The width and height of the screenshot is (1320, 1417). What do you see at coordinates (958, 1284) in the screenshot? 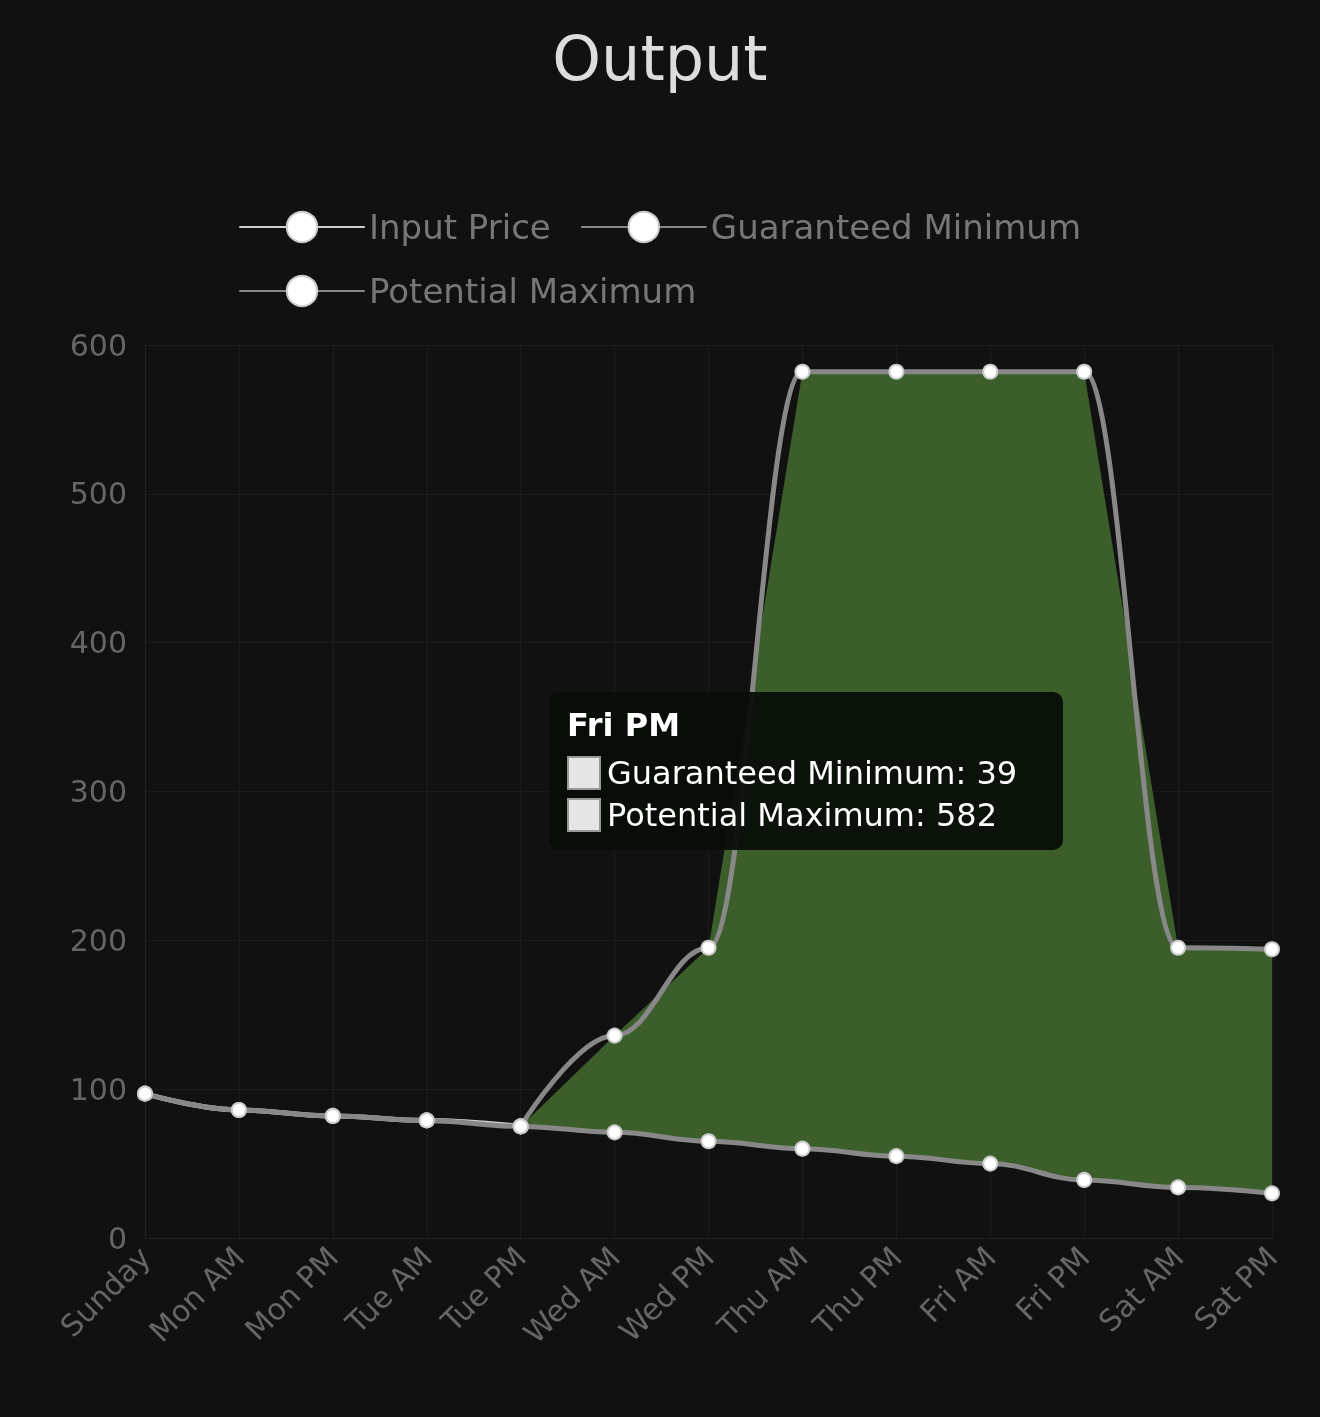
I see `x-tick-label: Fri AM` at bounding box center [958, 1284].